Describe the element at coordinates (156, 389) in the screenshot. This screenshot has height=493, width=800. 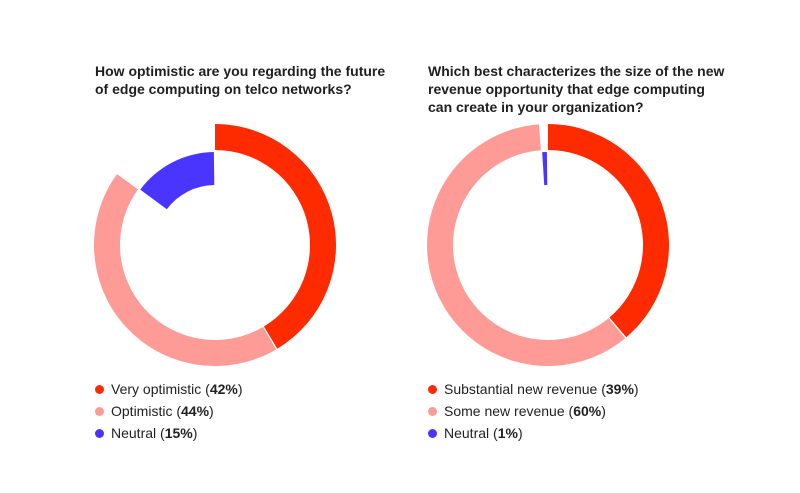
I see `legend-label: Very optimistic` at that location.